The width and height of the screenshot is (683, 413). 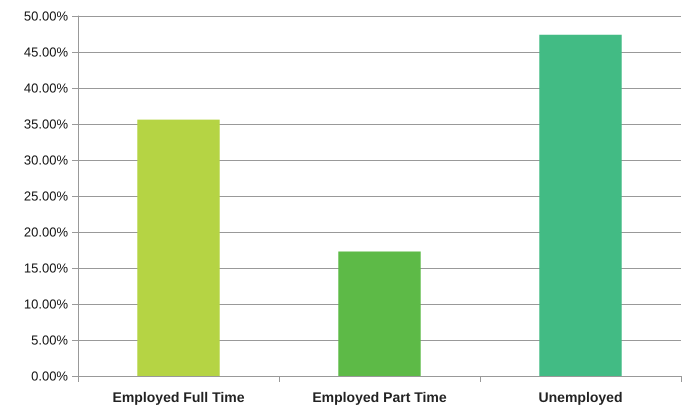 What do you see at coordinates (46, 52) in the screenshot?
I see `y-tick-label: 45.00%` at bounding box center [46, 52].